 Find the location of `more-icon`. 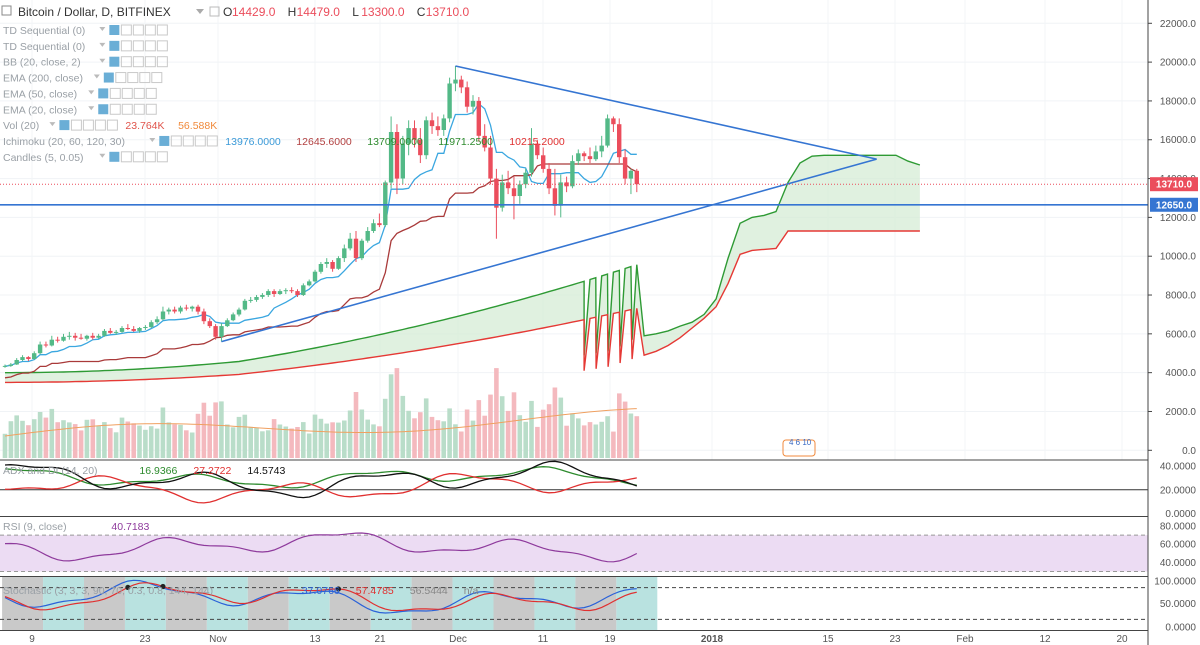

more-icon is located at coordinates (162, 62).